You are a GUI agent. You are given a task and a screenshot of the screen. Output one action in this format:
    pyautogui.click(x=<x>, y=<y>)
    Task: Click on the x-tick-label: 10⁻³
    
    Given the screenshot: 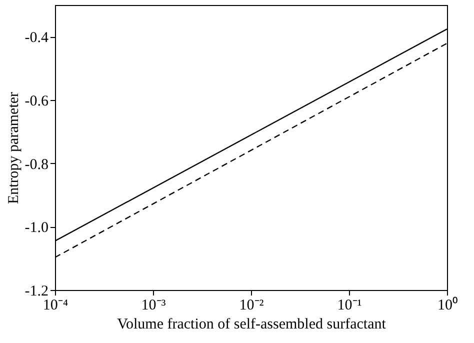 What is the action you would take?
    pyautogui.click(x=153, y=306)
    